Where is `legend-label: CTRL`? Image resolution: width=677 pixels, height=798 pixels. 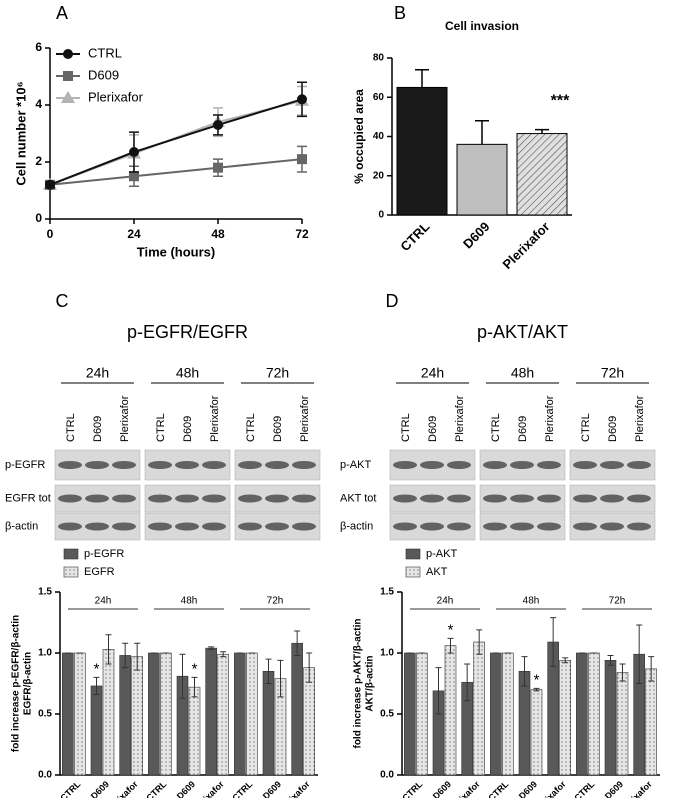
legend-label: CTRL is located at coordinates (105, 52).